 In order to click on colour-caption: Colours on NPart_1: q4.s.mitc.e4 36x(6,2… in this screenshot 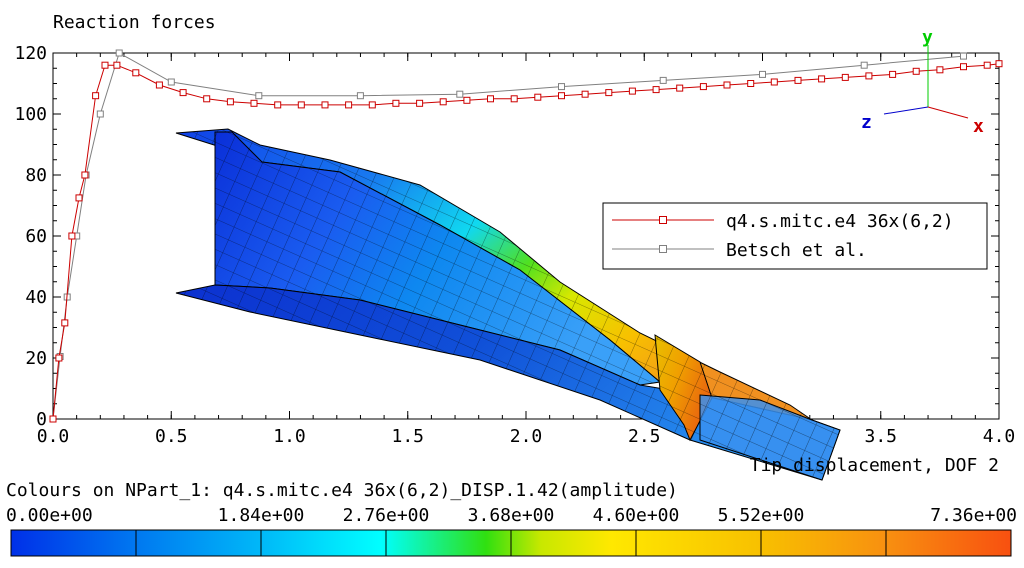, I will do `click(342, 490)`.